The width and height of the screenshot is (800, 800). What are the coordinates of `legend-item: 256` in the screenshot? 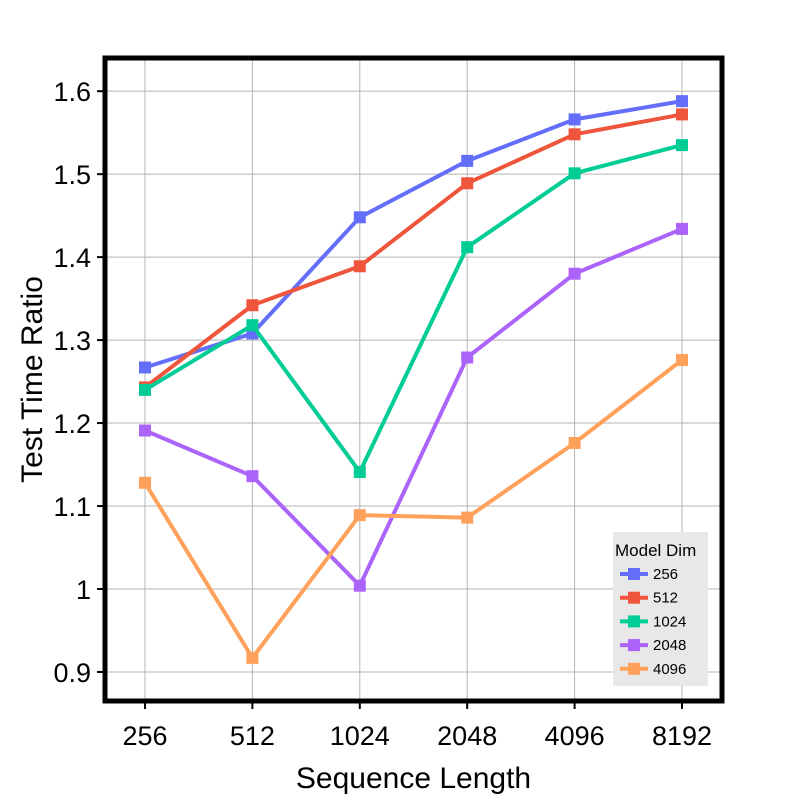 It's located at (649, 574).